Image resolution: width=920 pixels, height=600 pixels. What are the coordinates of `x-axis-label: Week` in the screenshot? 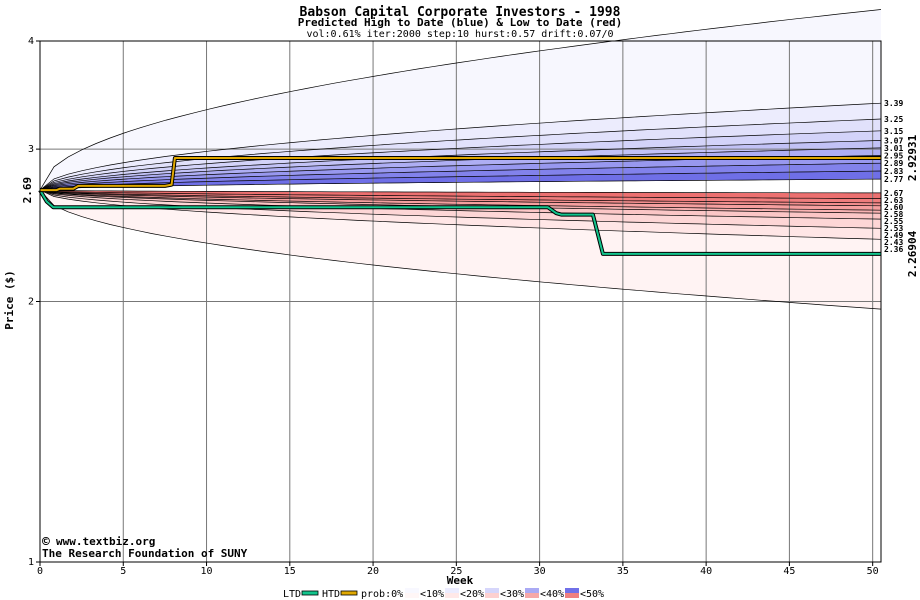 It's located at (460, 580).